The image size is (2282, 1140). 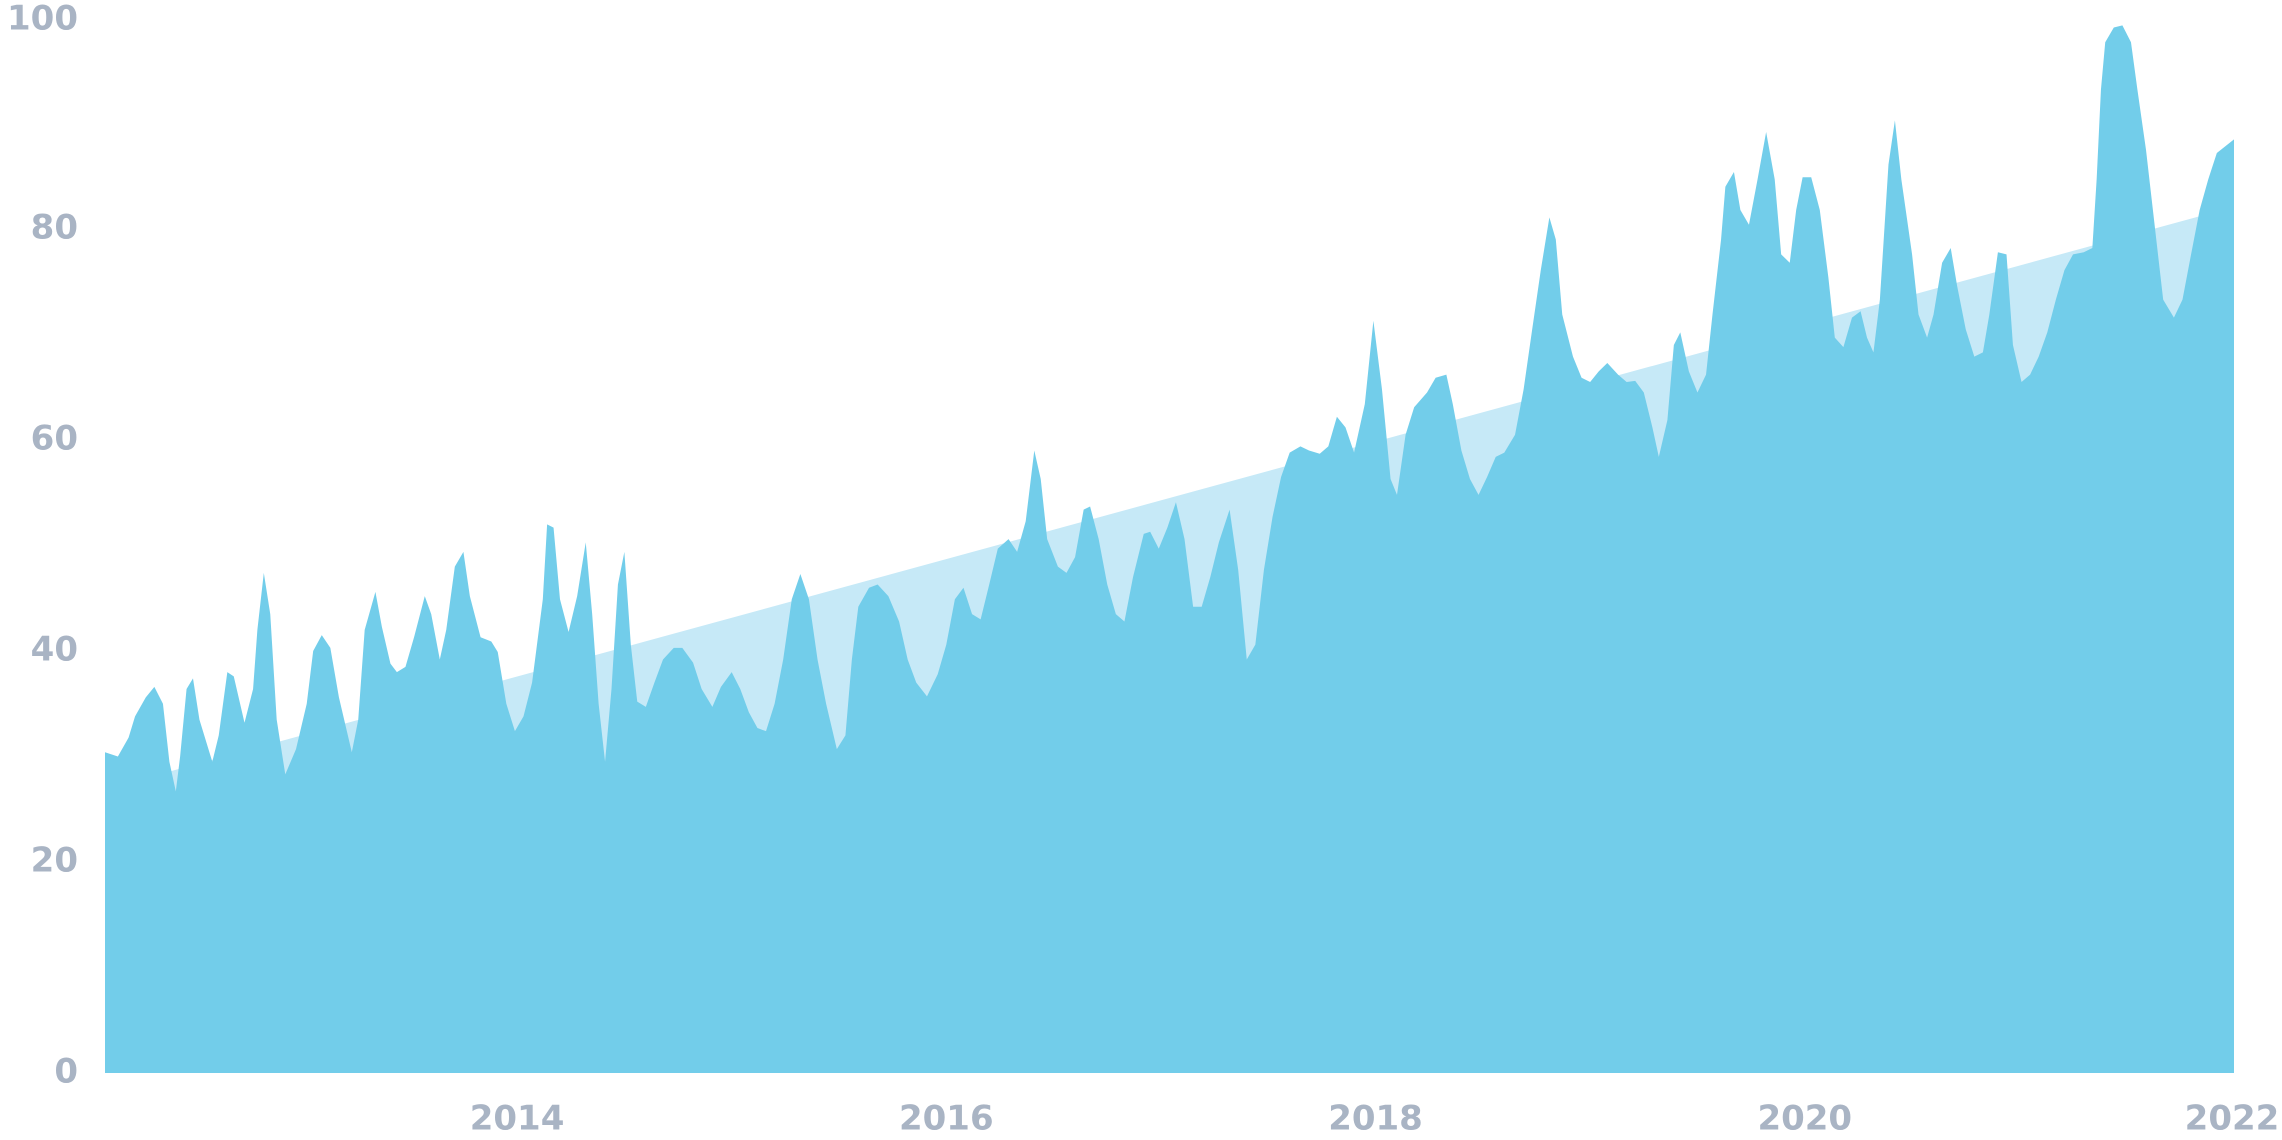 I want to click on x-tick-label: 2016, so click(x=946, y=1119).